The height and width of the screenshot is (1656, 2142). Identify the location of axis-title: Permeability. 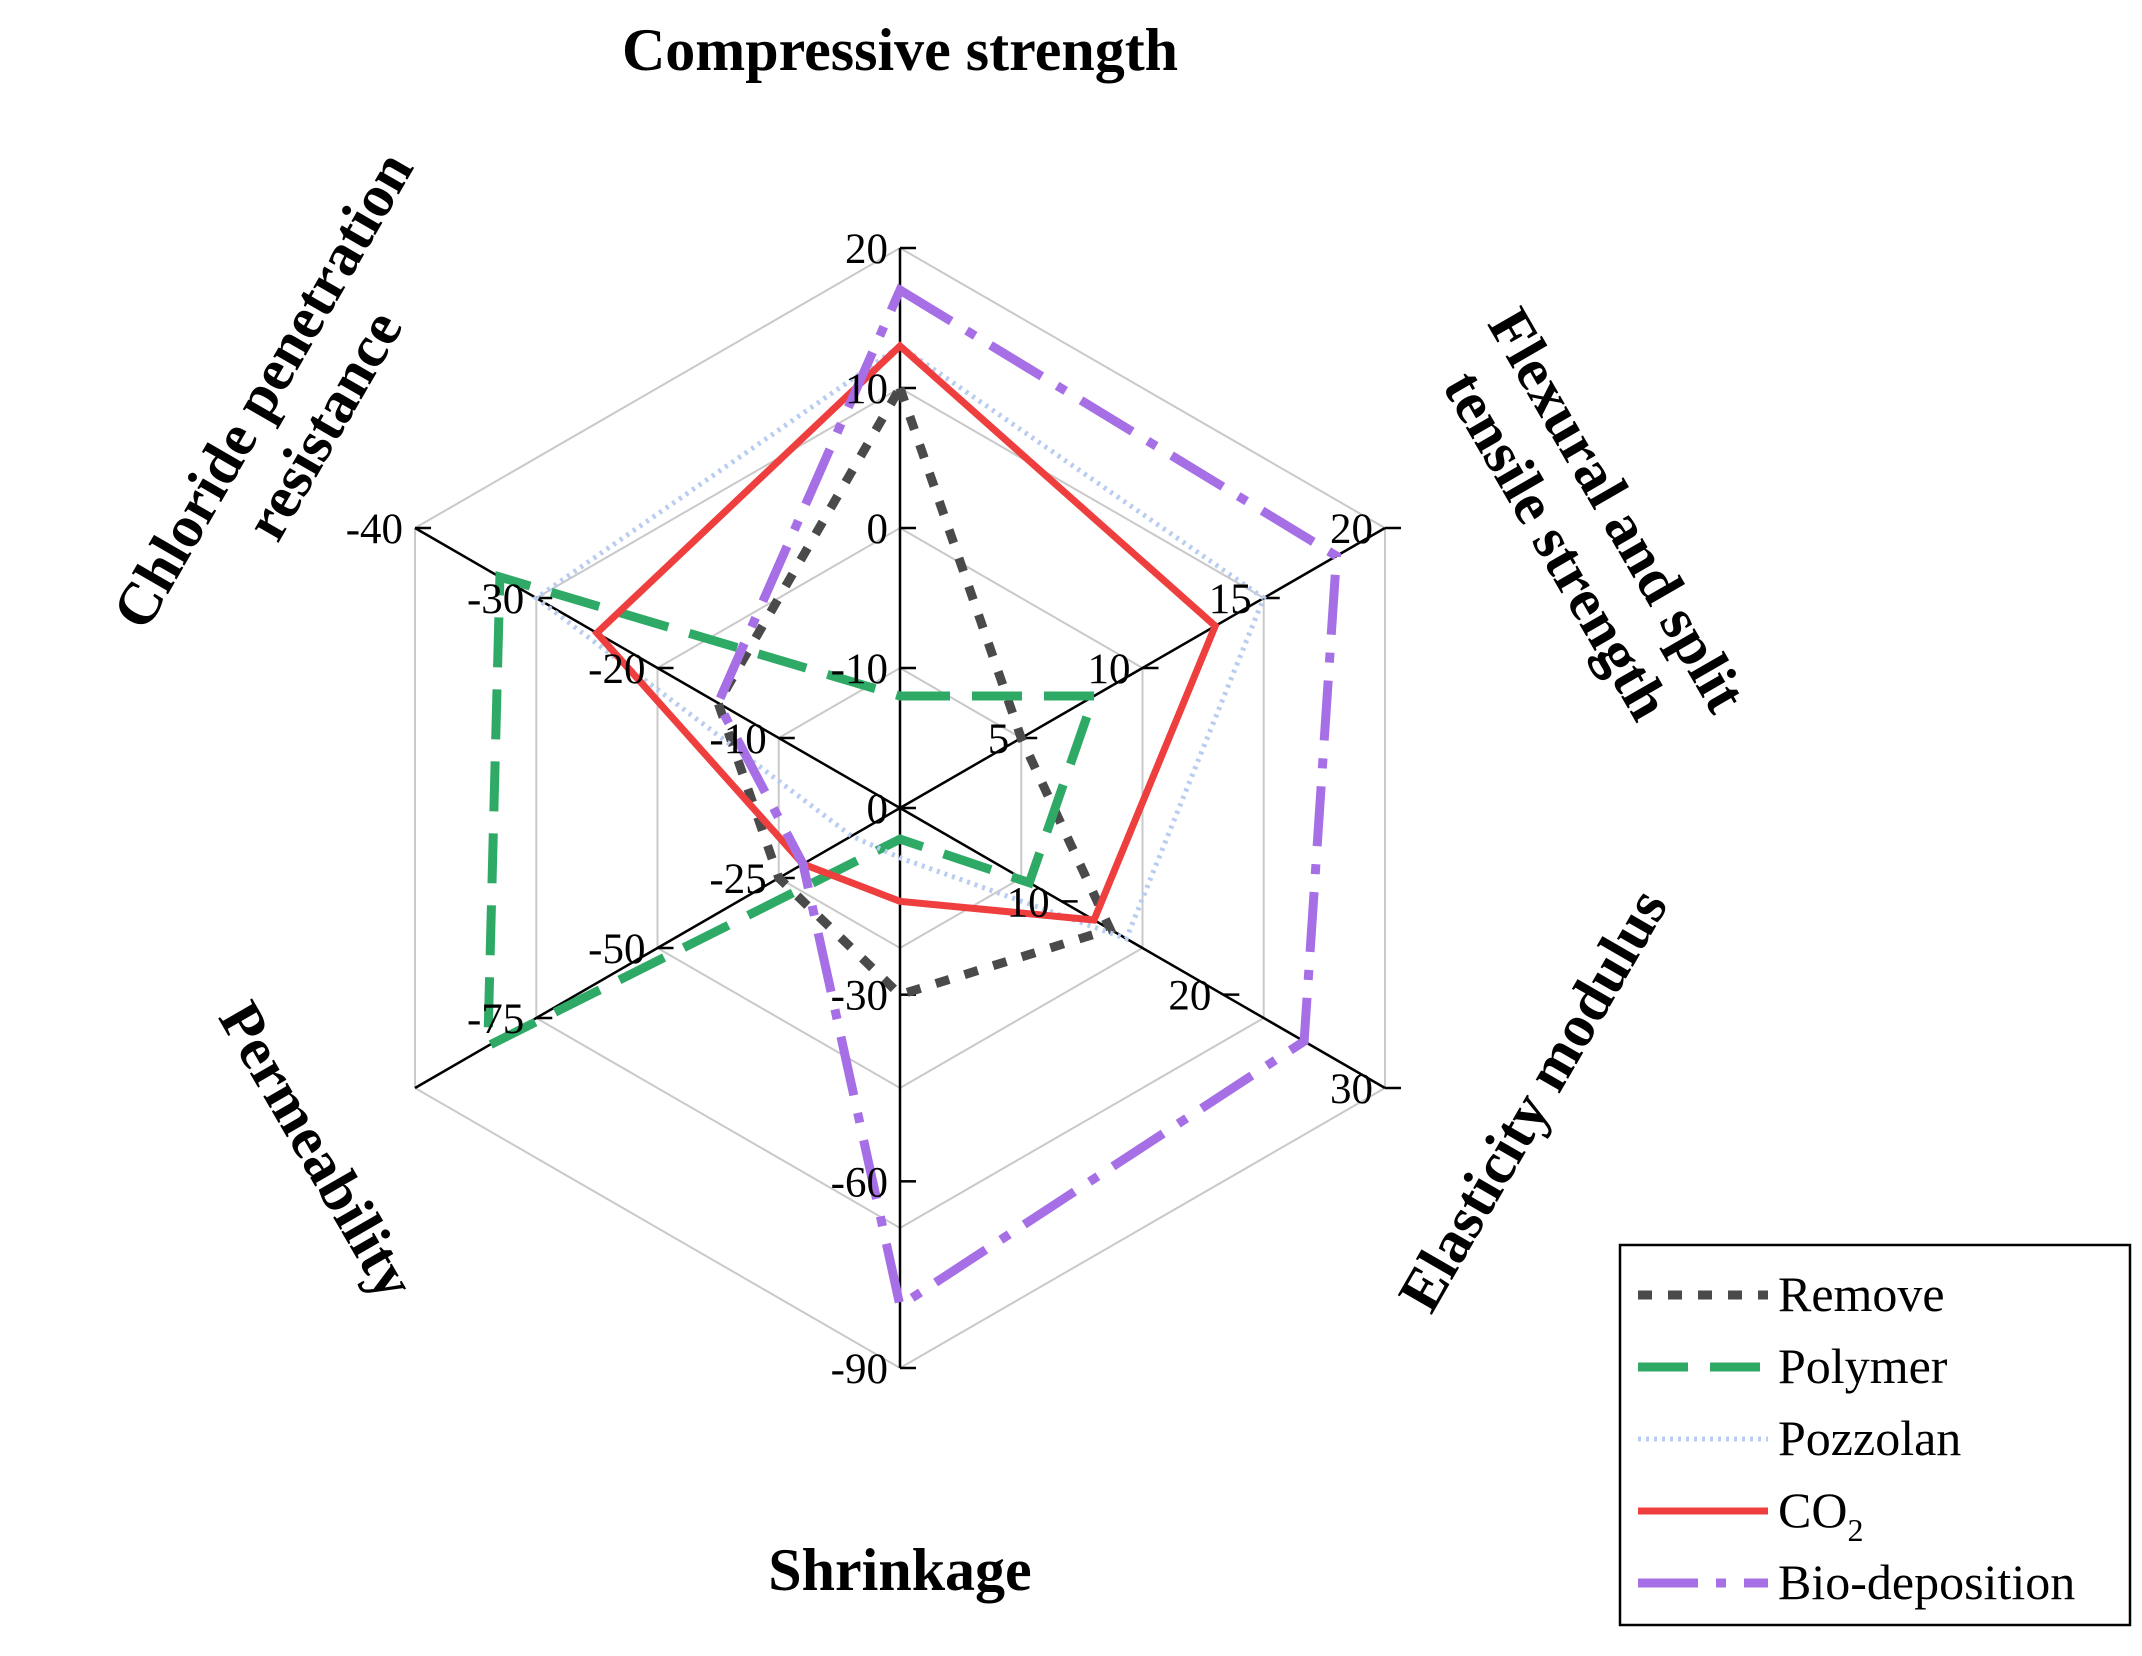
(317, 1150).